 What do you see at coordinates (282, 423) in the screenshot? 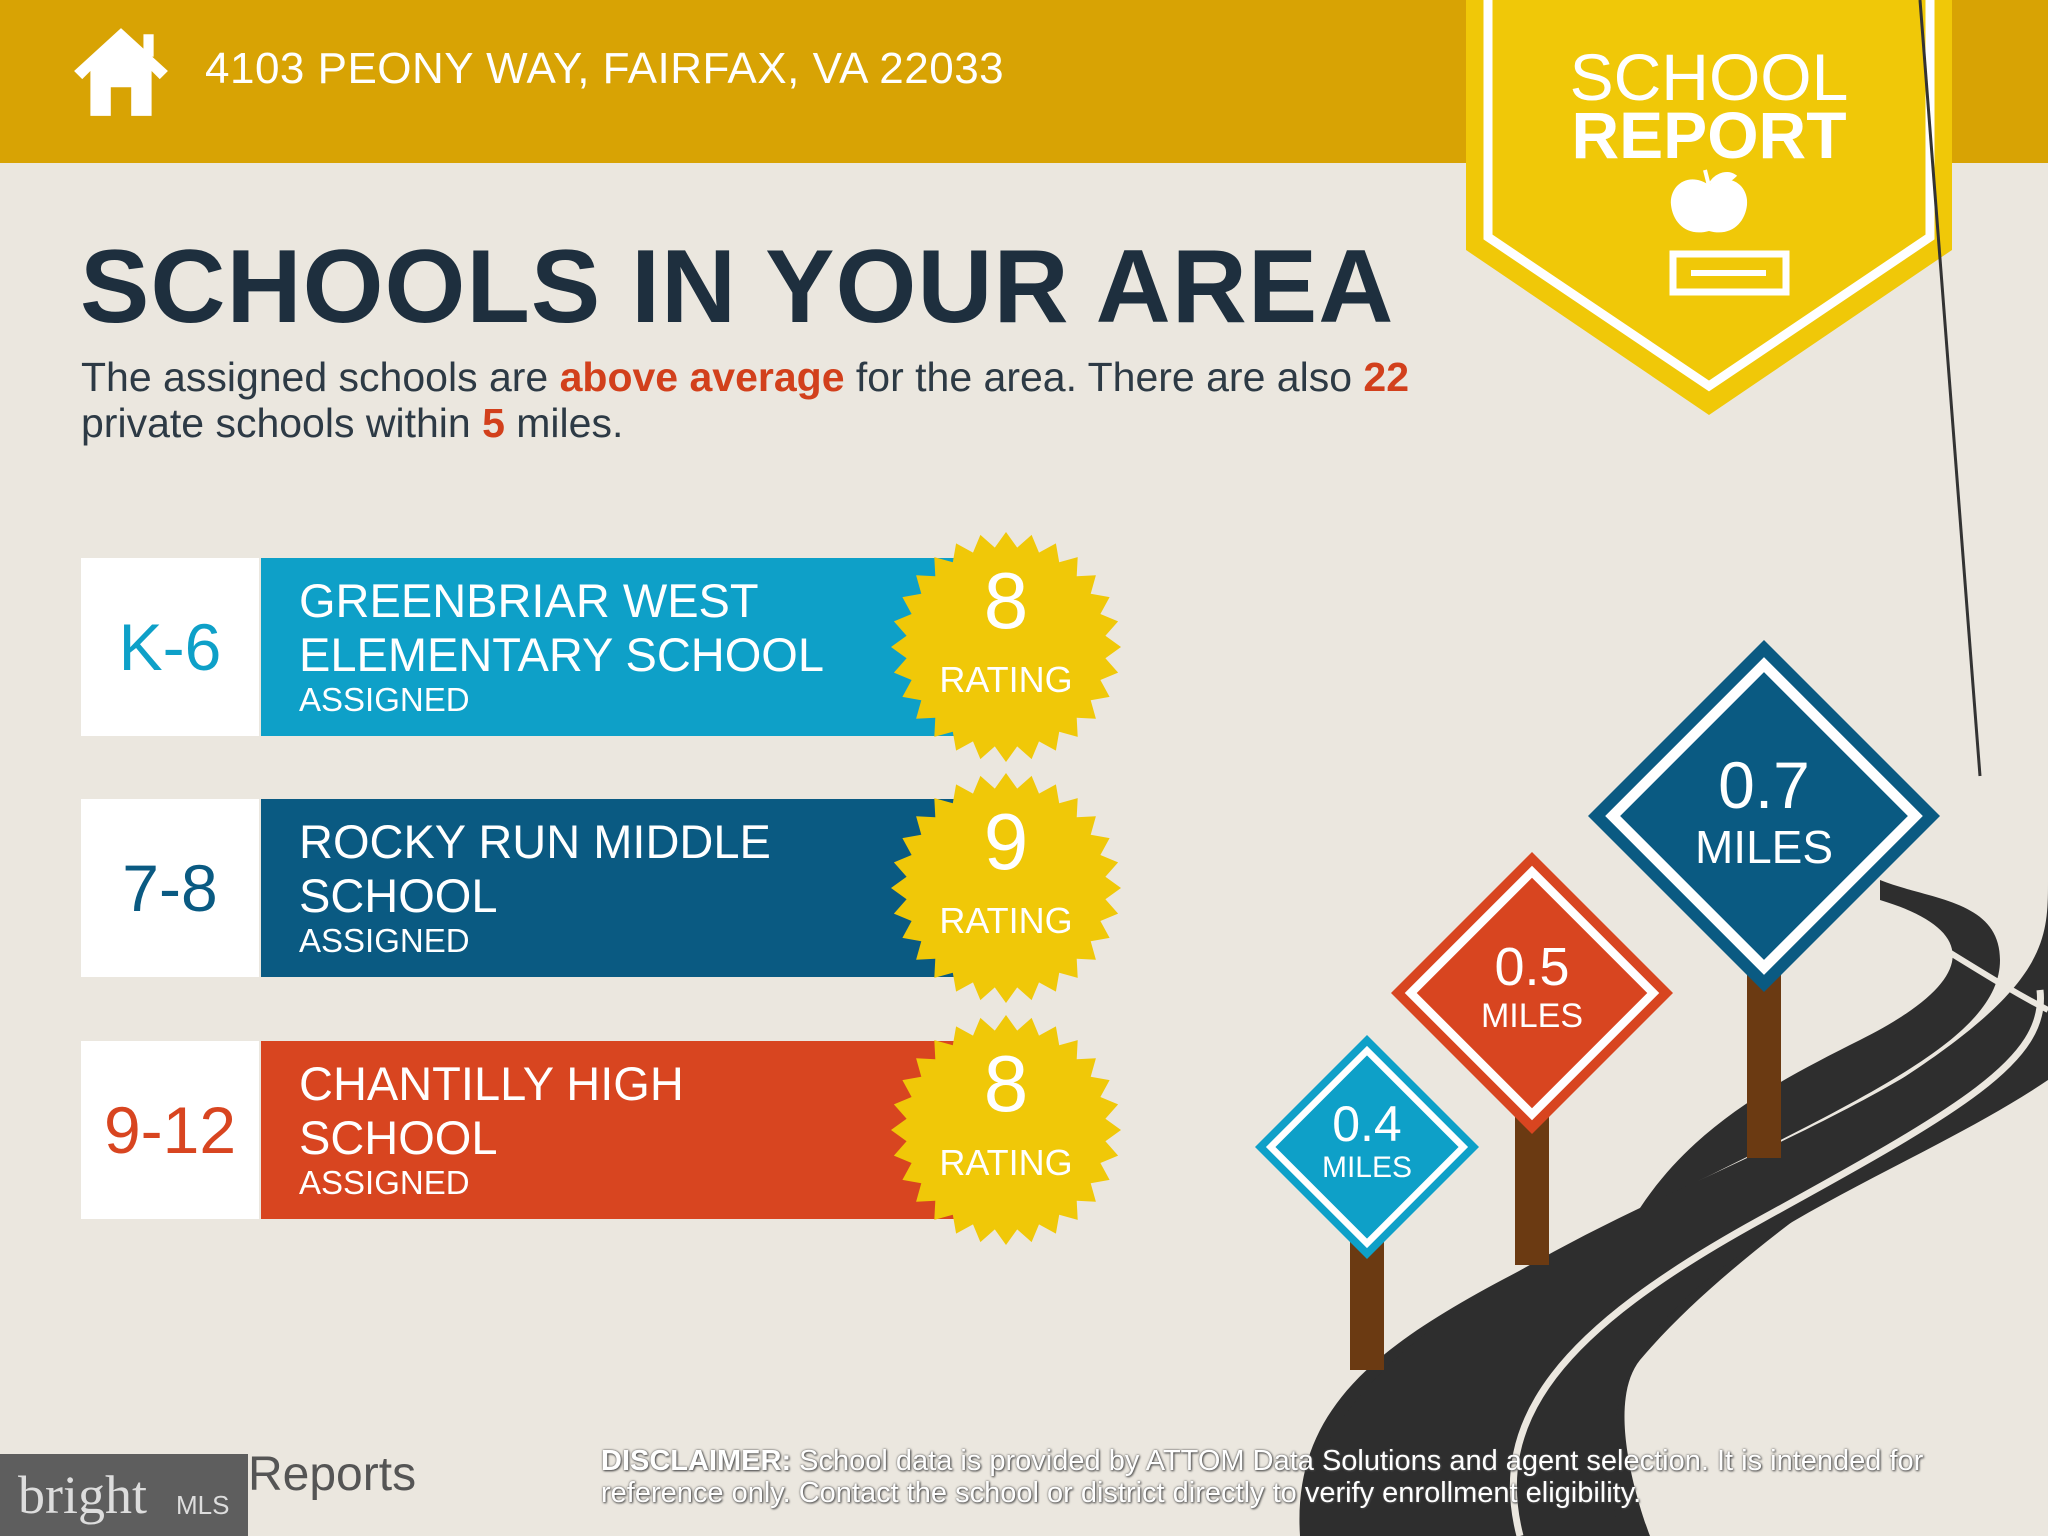
I see `summary-part: private schools within` at bounding box center [282, 423].